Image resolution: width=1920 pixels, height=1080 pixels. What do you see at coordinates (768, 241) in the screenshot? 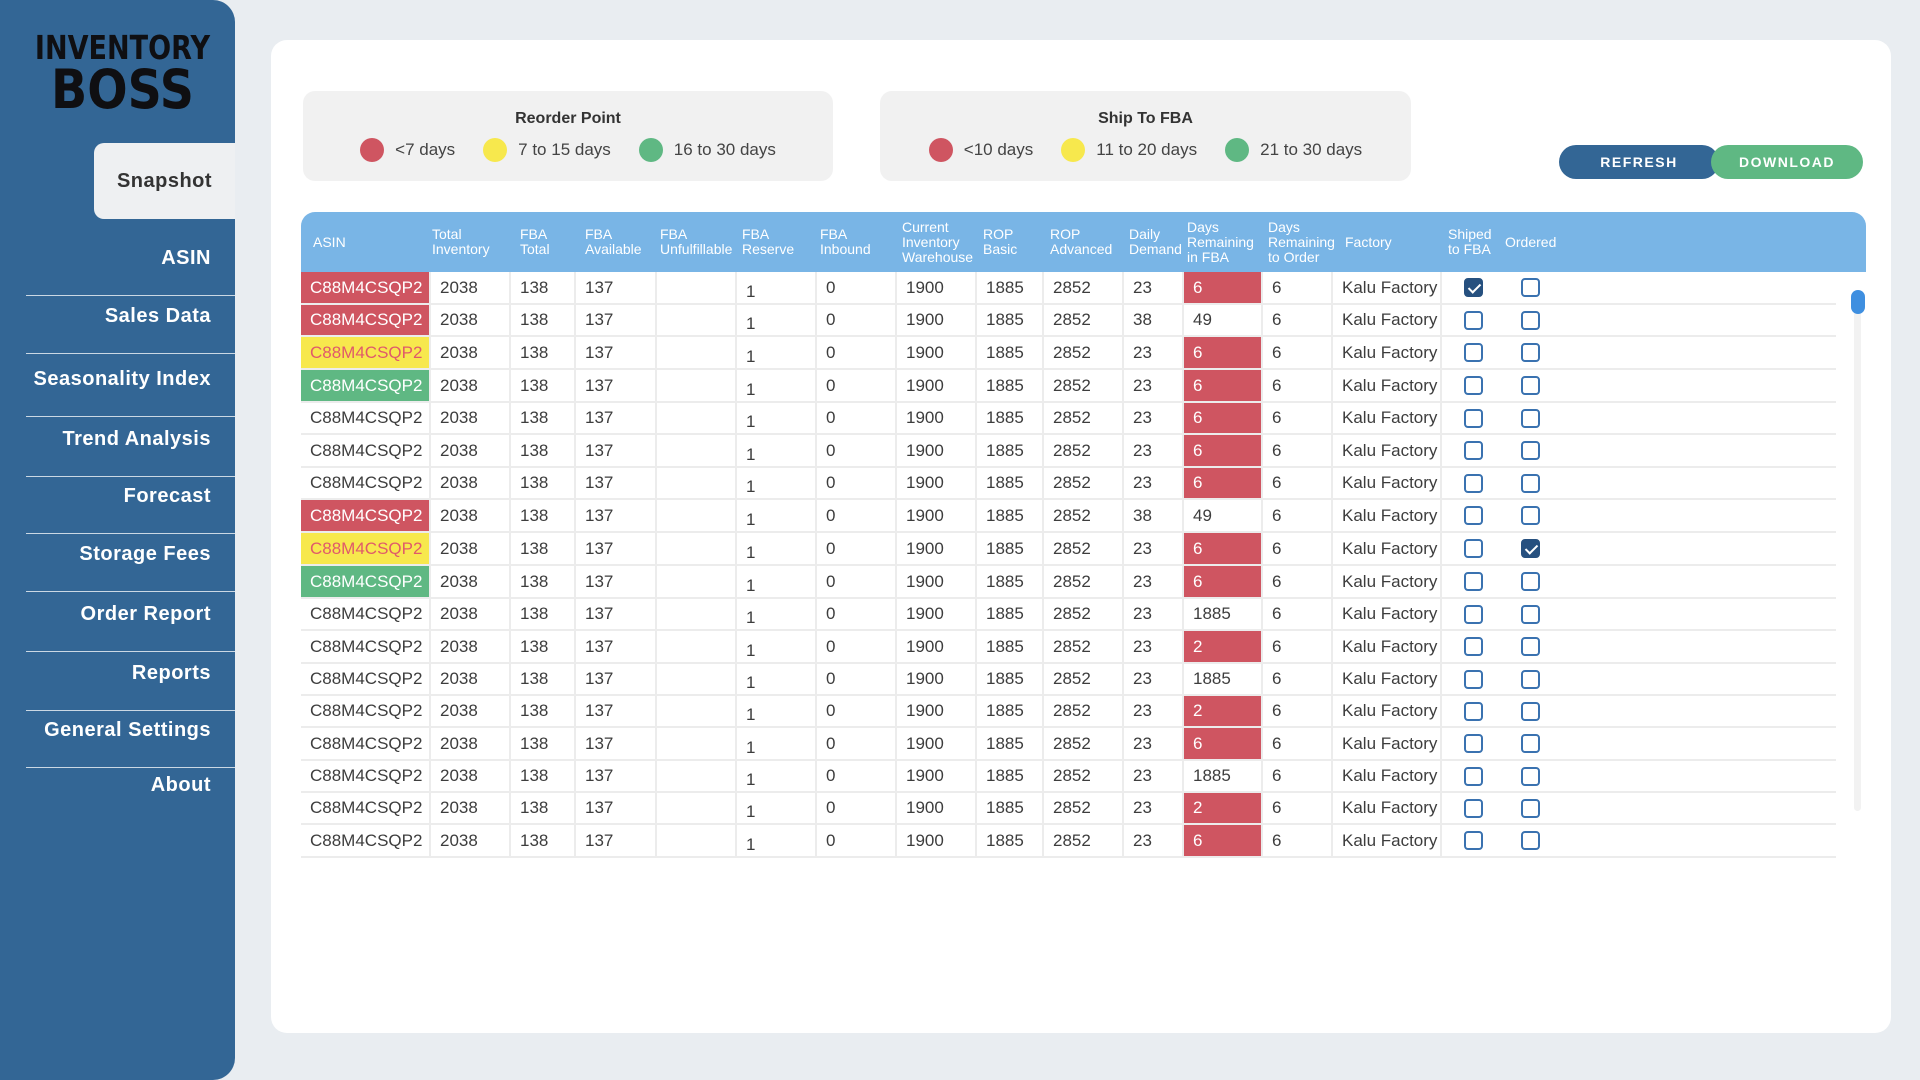
I see `column-header-fba-res: FBA Reserve` at bounding box center [768, 241].